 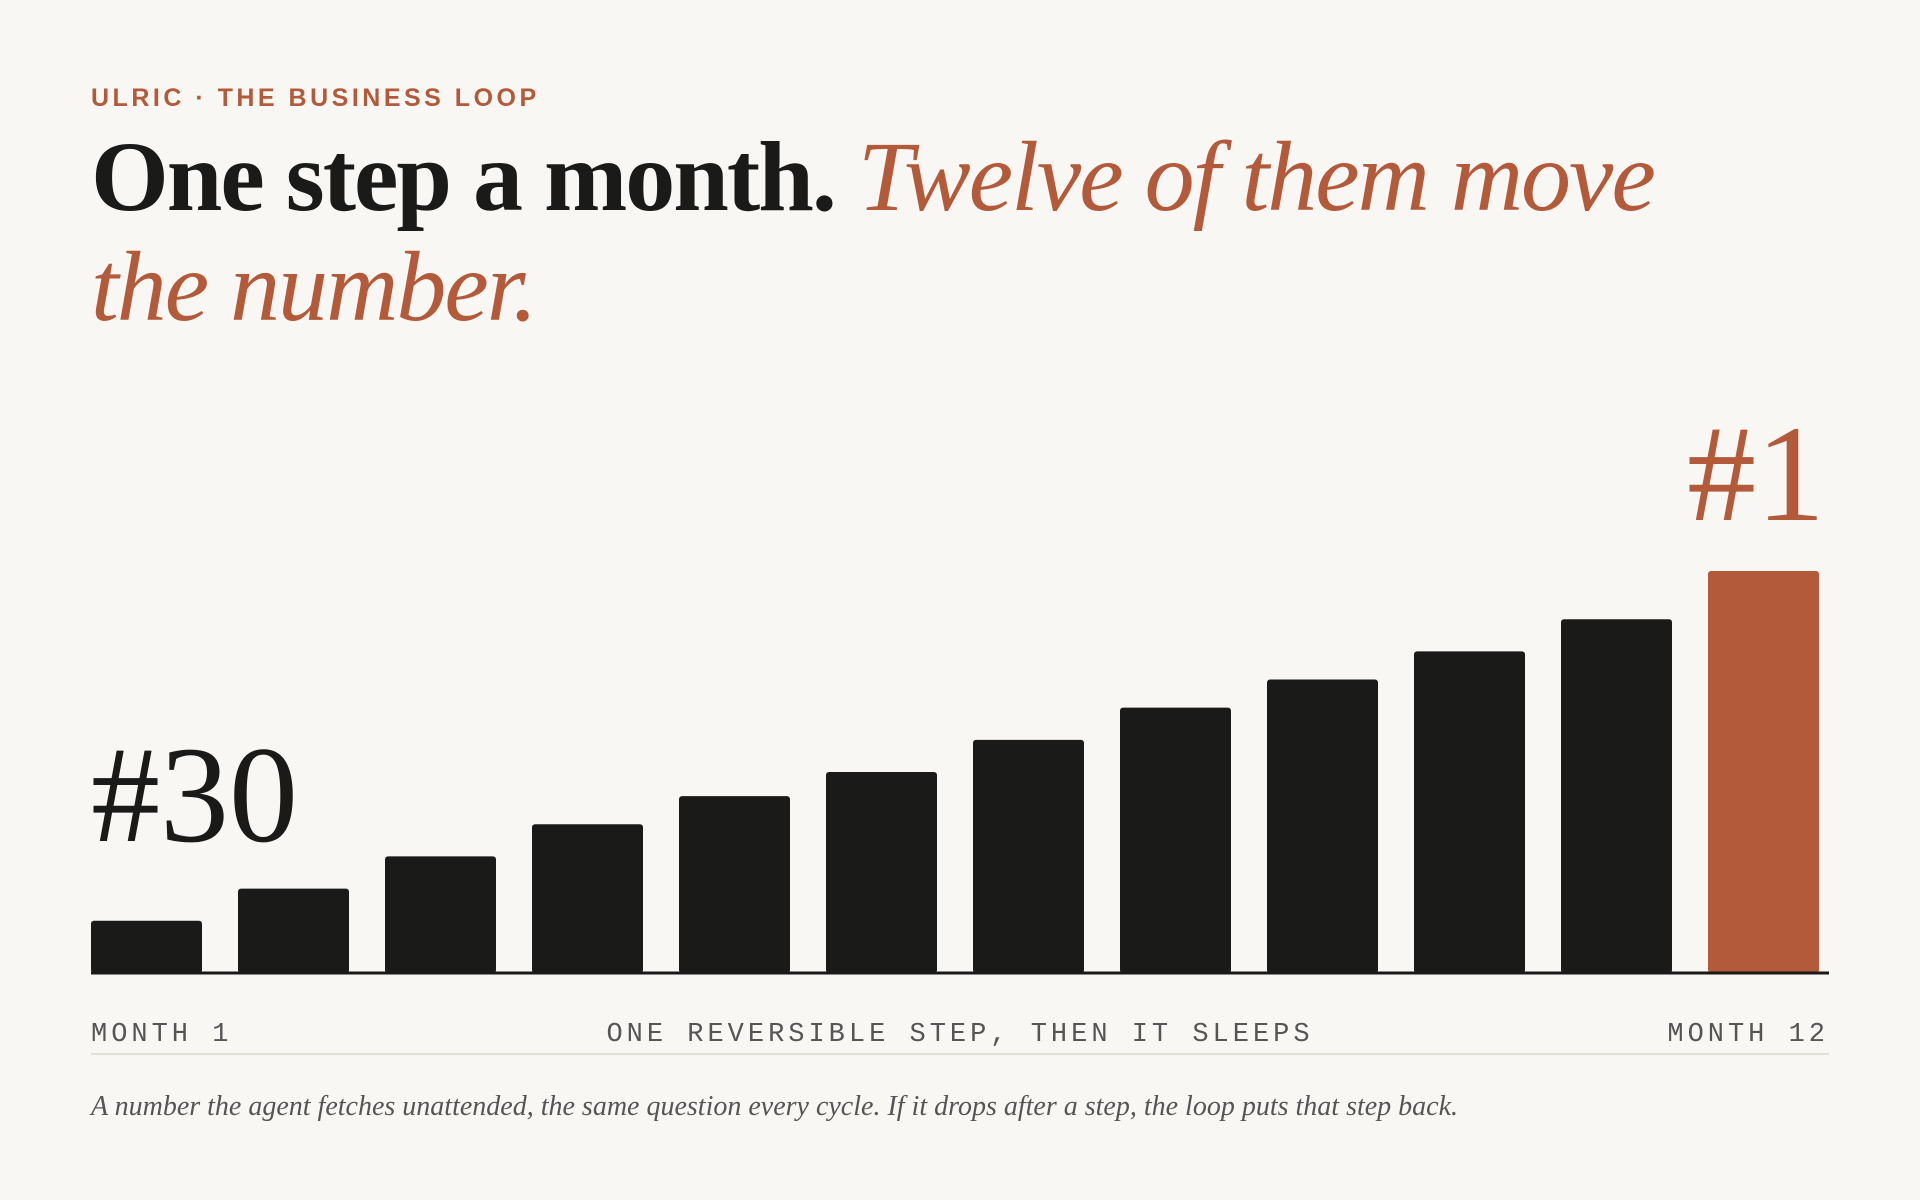 I want to click on end-annotation: #1, so click(x=1756, y=473).